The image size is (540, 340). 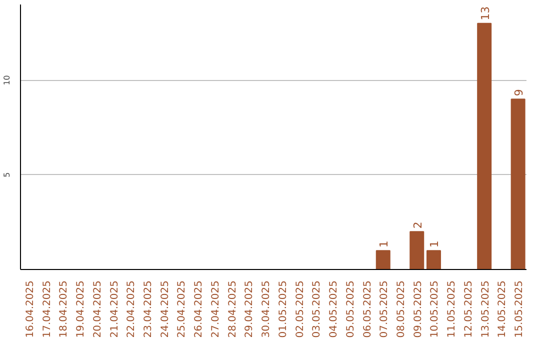 What do you see at coordinates (384, 309) in the screenshot?
I see `x-tick-label: 07.05.2025` at bounding box center [384, 309].